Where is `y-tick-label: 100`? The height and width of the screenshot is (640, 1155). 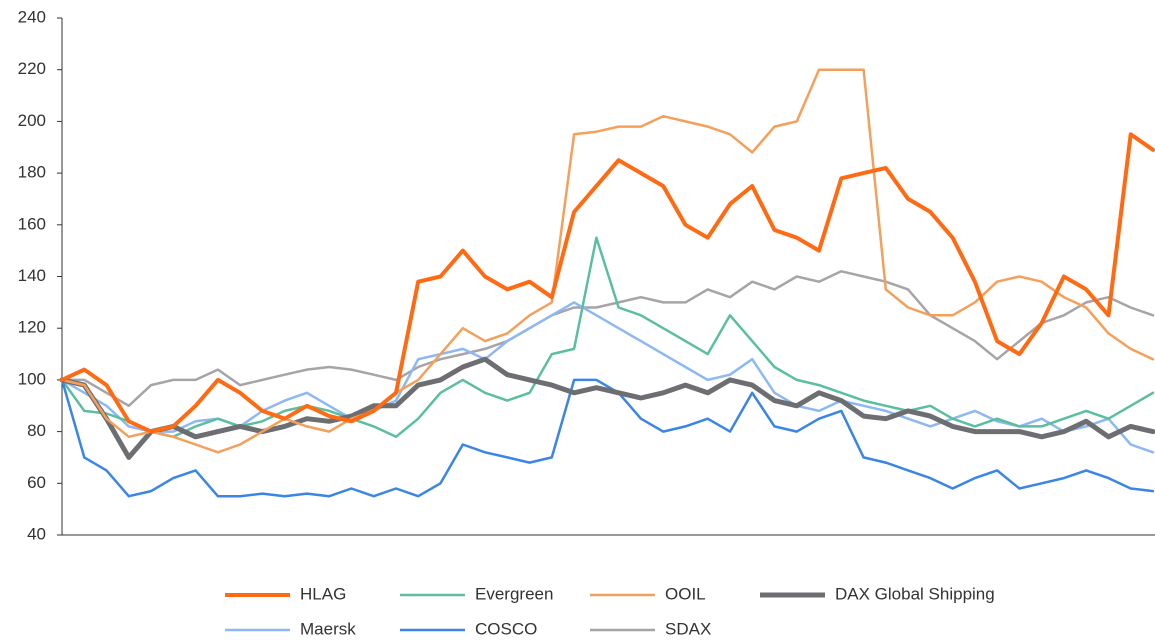 y-tick-label: 100 is located at coordinates (32, 378).